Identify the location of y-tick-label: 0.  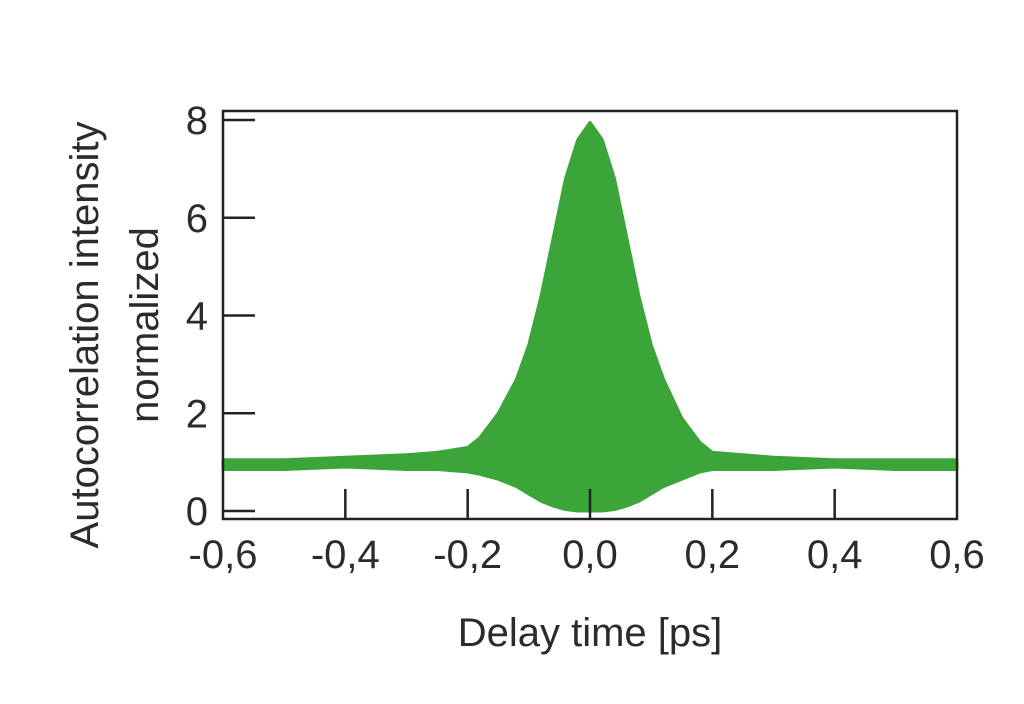
(197, 512).